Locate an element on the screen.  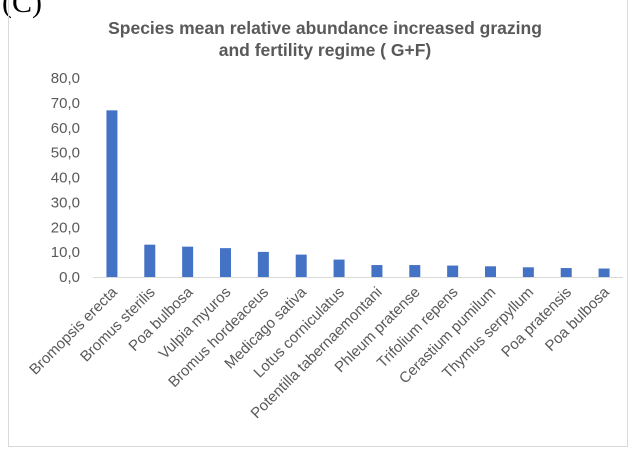
y-tick-label: 80,0 is located at coordinates (65, 78).